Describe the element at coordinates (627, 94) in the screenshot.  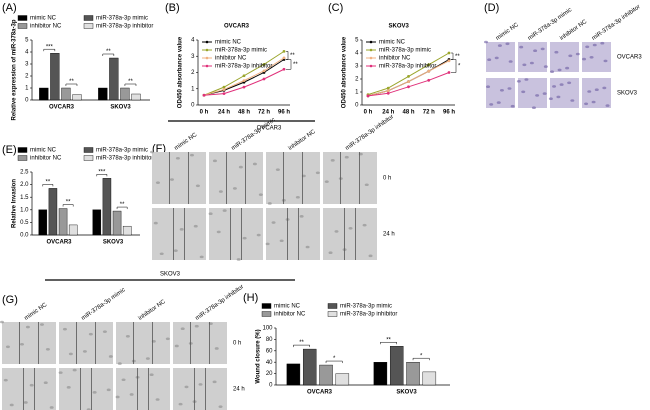
I see `row-label: SKOV3` at that location.